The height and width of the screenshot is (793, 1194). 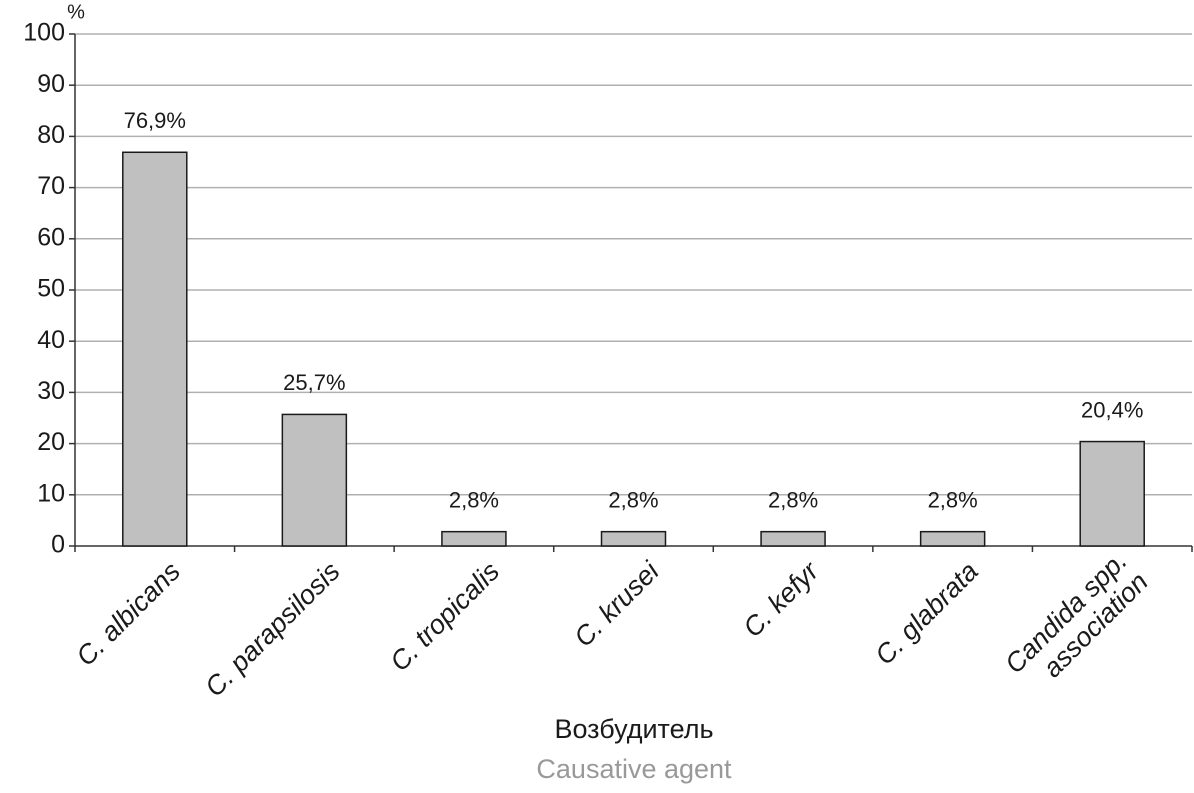 I want to click on x-tick-label: C. glabrata, so click(x=926, y=613).